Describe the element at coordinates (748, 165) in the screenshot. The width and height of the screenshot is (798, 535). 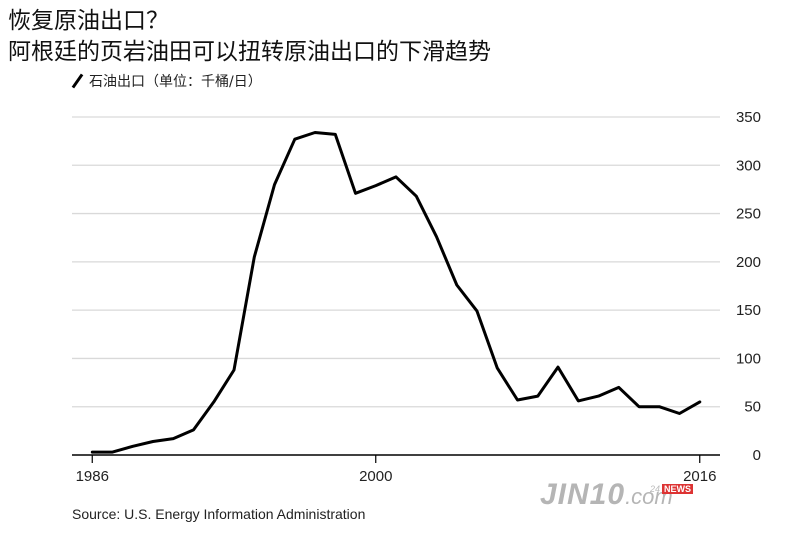
I see `y-tick-label-300: 300` at that location.